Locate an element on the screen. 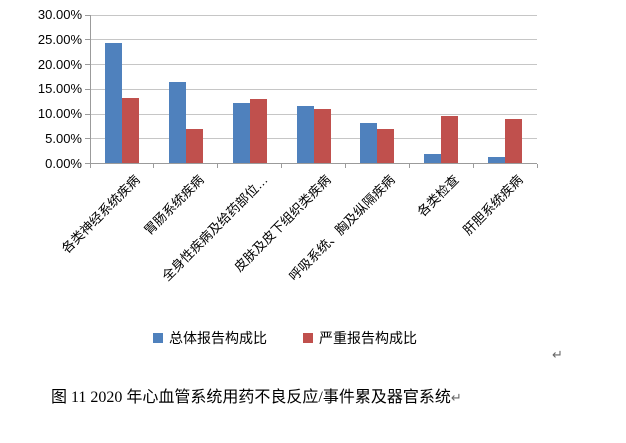 The image size is (626, 443). legend-label: 严重报告构成比 is located at coordinates (368, 338).